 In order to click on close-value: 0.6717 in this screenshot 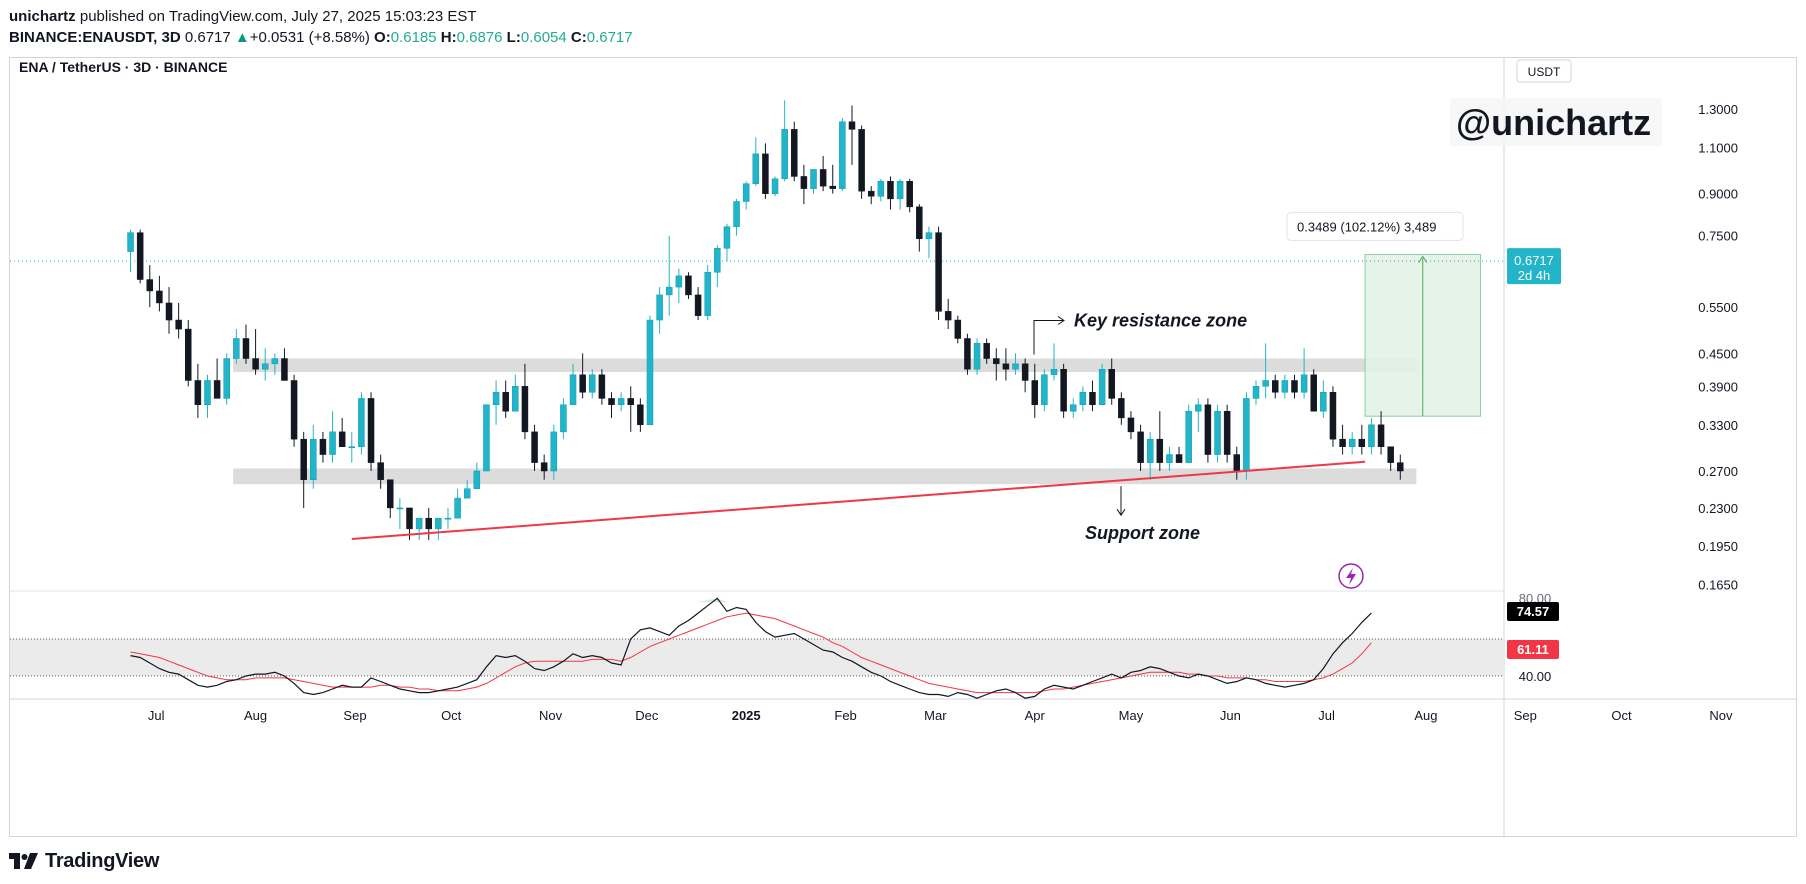, I will do `click(609, 37)`.